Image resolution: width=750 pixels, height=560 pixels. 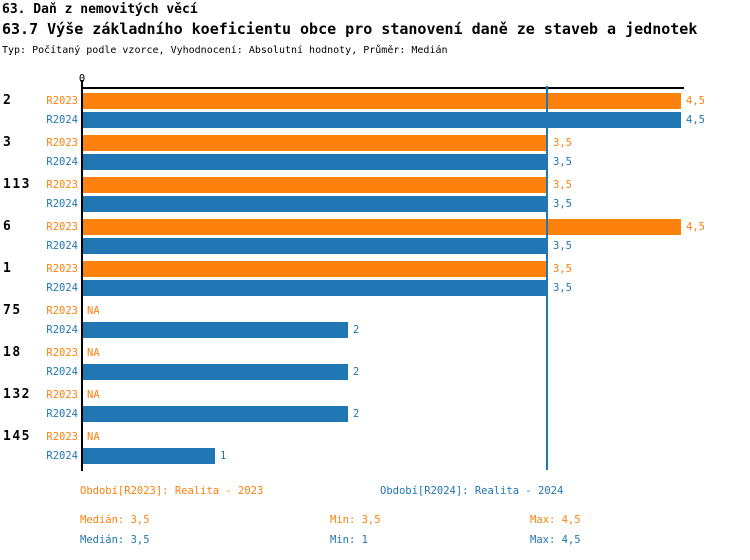 I want to click on category-label: 18, so click(x=12, y=352).